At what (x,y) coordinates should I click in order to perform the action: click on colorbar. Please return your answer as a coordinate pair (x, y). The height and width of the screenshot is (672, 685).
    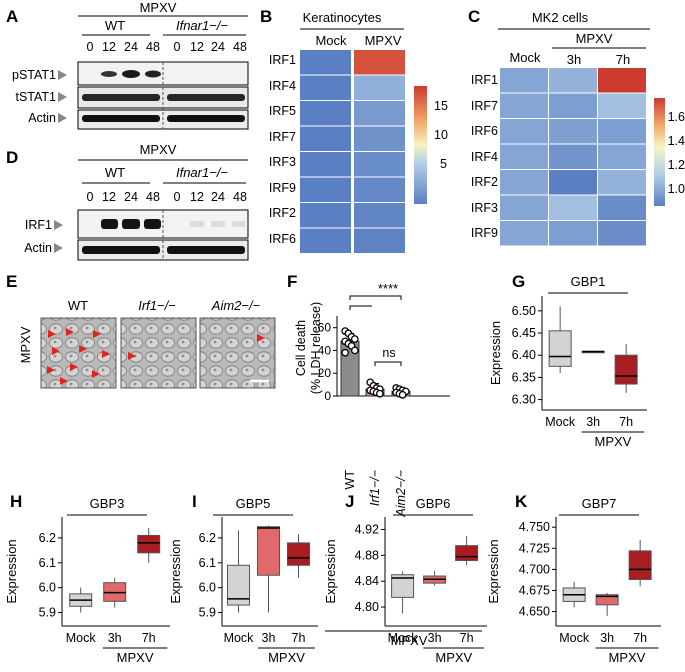
    Looking at the image, I should click on (659, 152).